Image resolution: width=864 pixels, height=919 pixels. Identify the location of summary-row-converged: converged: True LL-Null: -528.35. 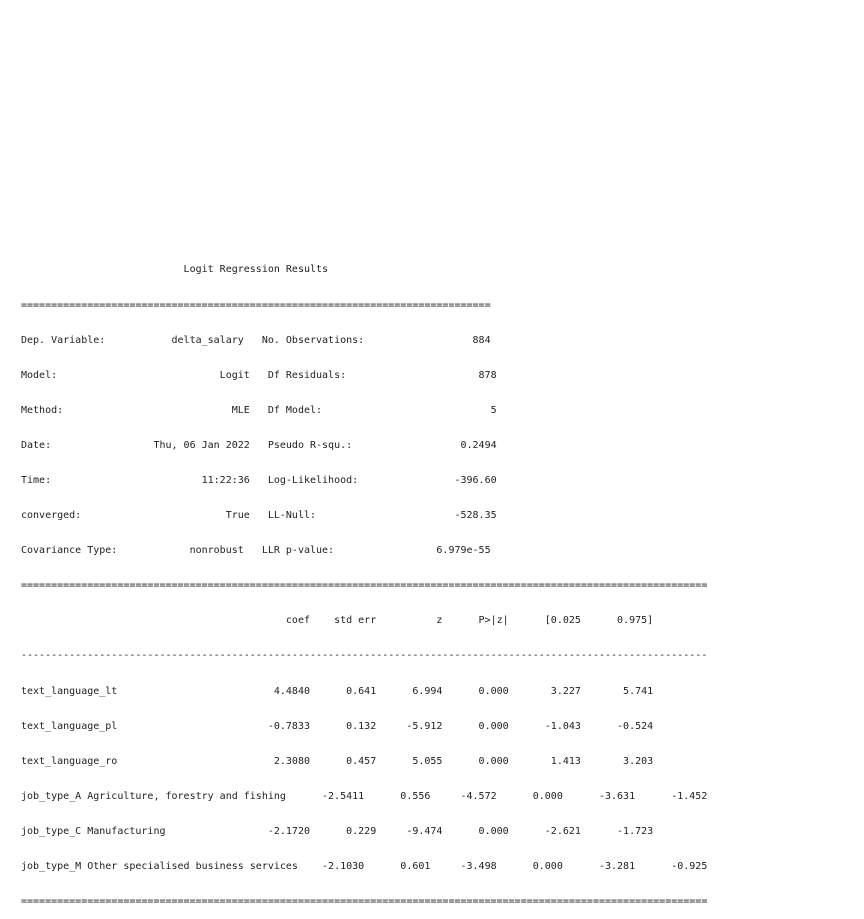
(259, 516).